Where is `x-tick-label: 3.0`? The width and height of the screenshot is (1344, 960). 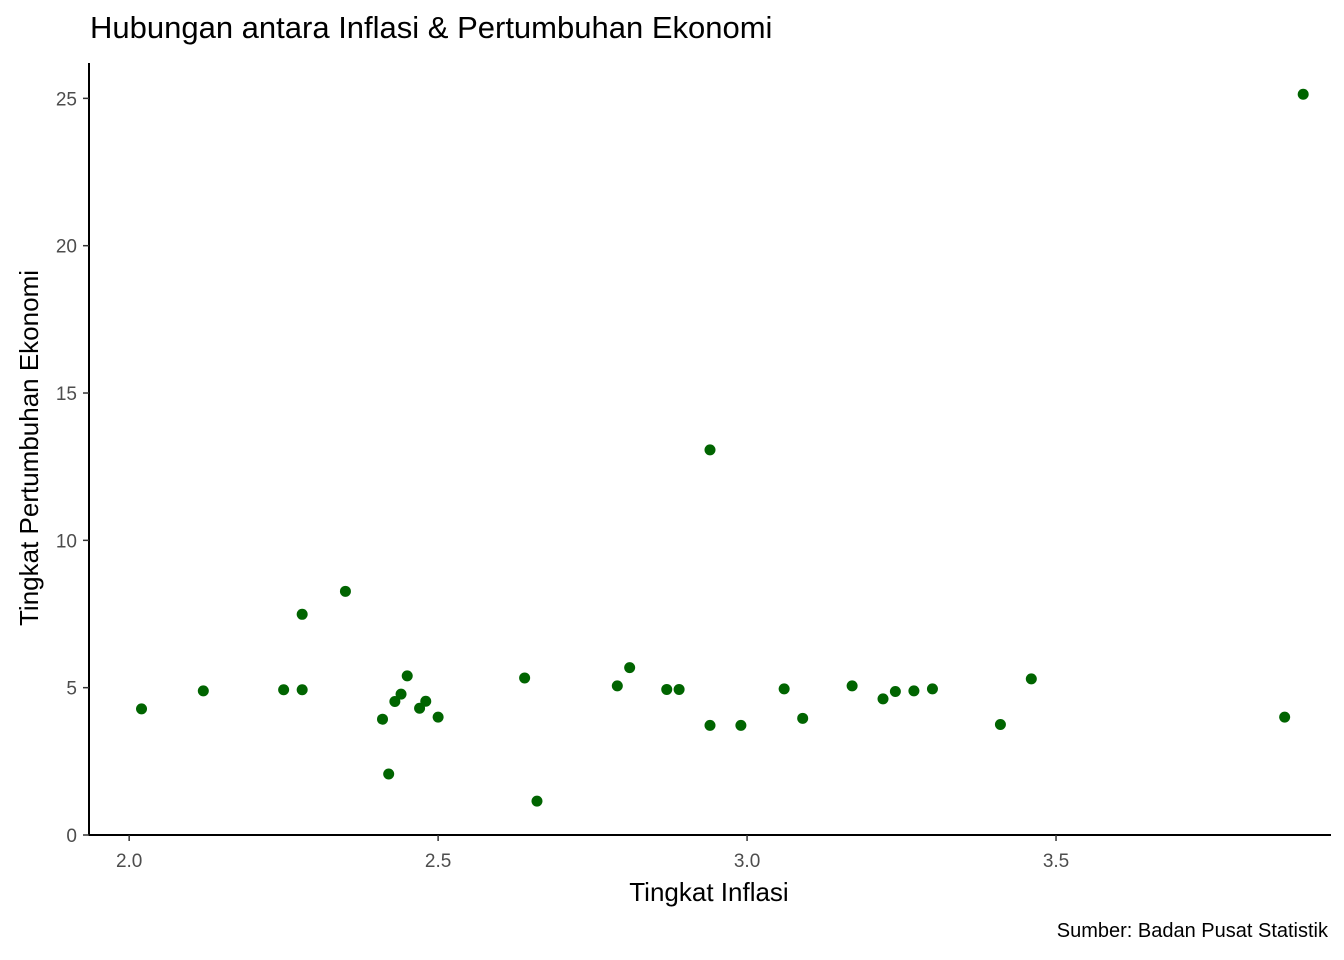
x-tick-label: 3.0 is located at coordinates (747, 861).